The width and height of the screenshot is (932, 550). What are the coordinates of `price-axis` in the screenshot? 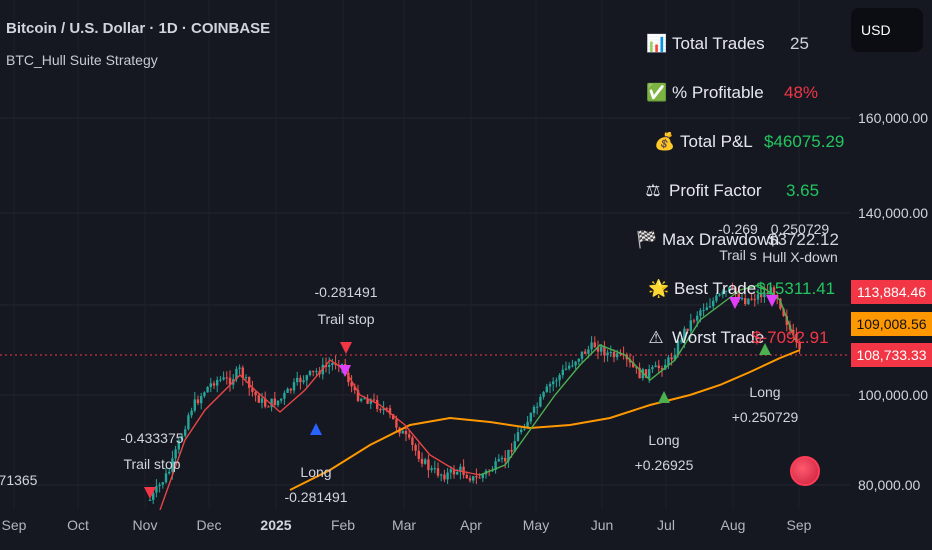 It's located at (891, 255).